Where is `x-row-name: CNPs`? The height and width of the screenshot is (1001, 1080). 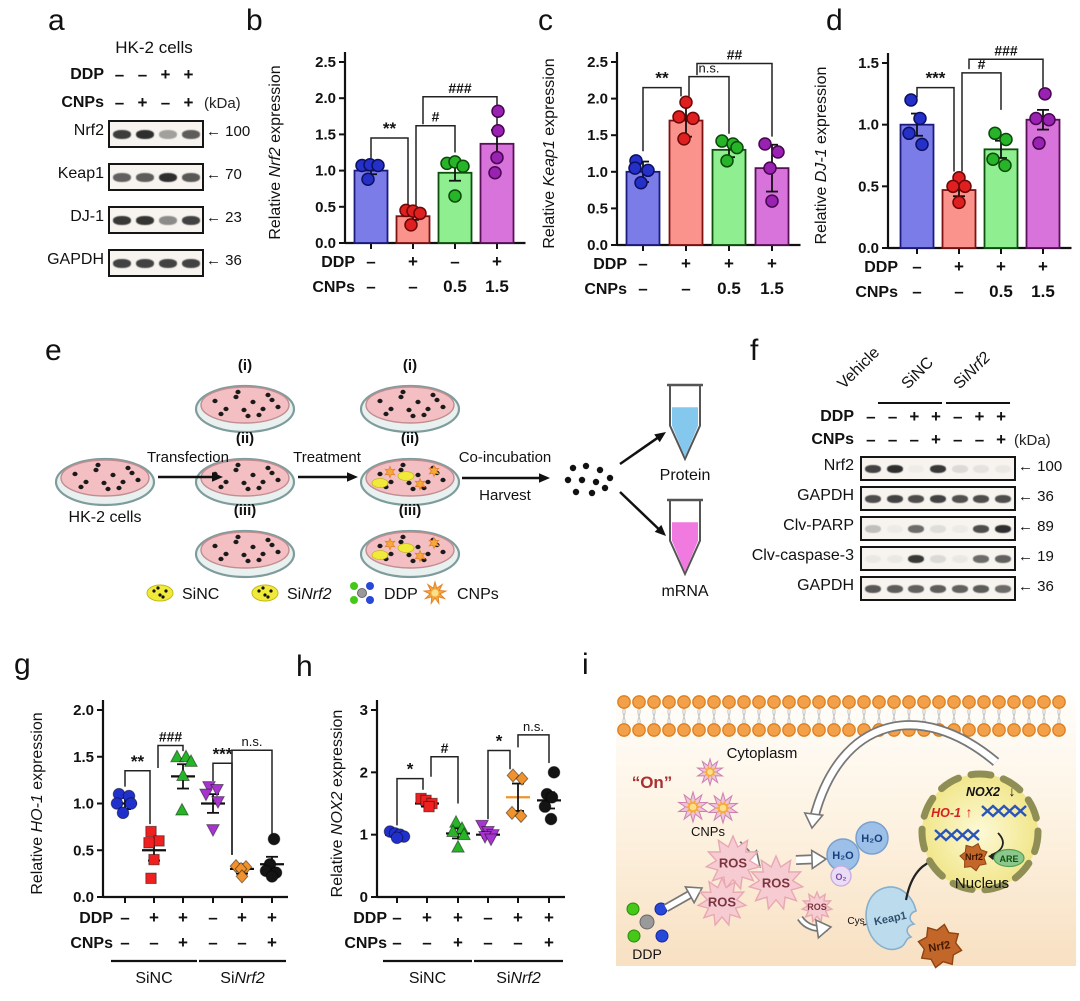 x-row-name: CNPs is located at coordinates (365, 943).